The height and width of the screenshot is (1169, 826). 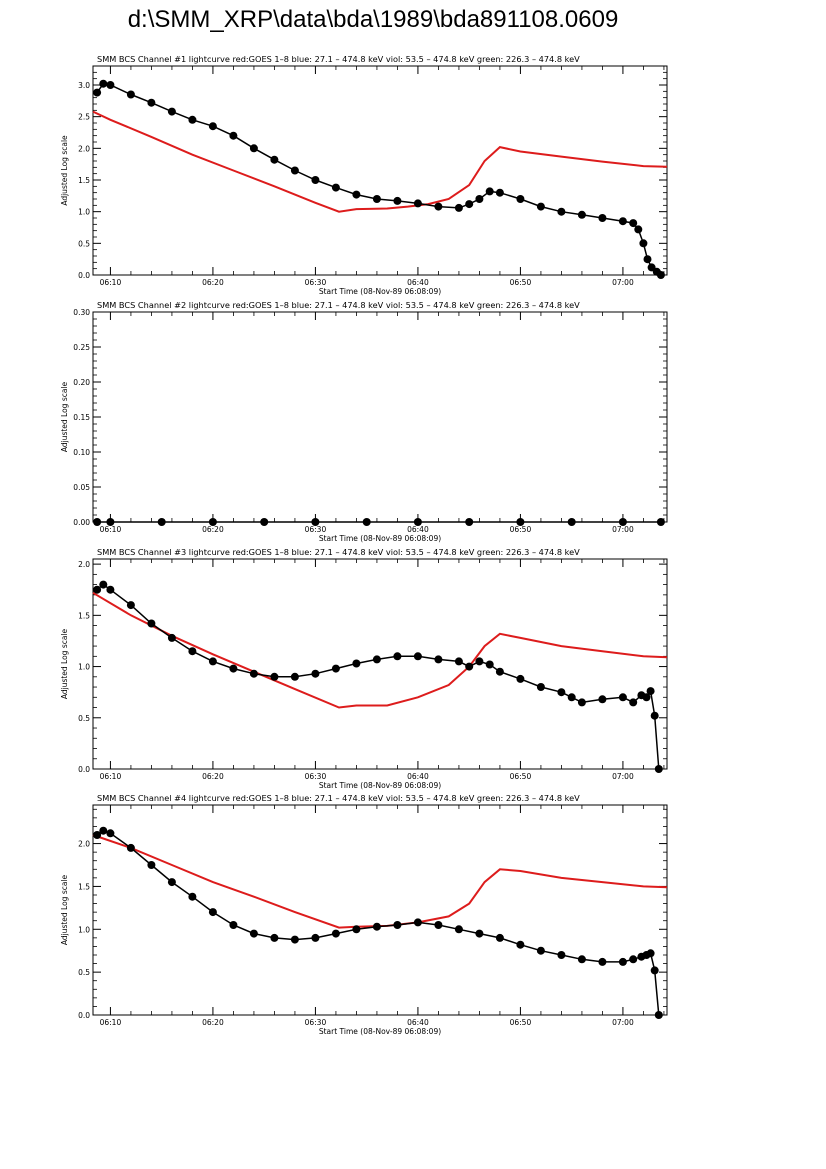 What do you see at coordinates (373, 19) in the screenshot?
I see `page-title: d:\SMM_XRP\data\bda\1989\bda891108.0609` at bounding box center [373, 19].